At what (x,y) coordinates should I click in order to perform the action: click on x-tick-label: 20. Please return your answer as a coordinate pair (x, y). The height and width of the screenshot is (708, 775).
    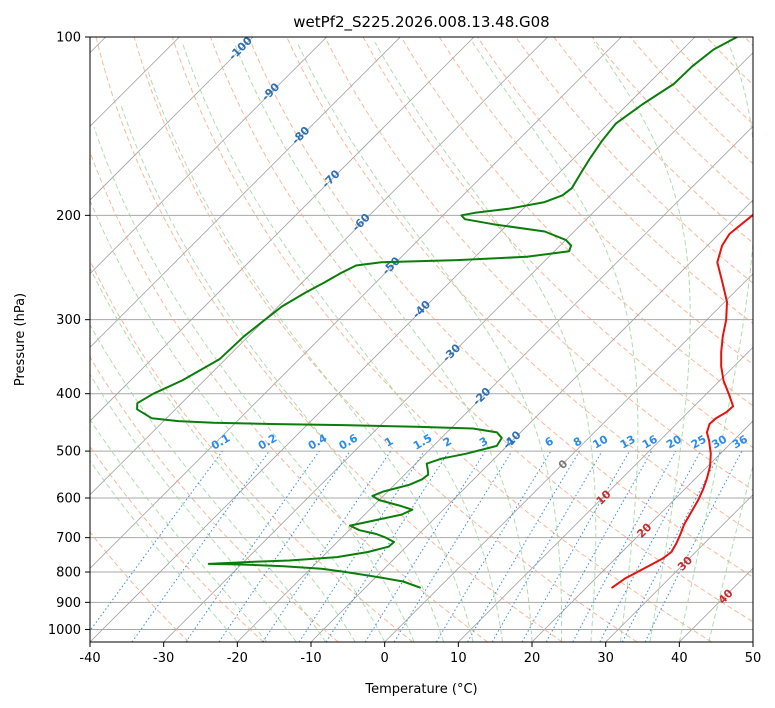
    Looking at the image, I should click on (532, 658).